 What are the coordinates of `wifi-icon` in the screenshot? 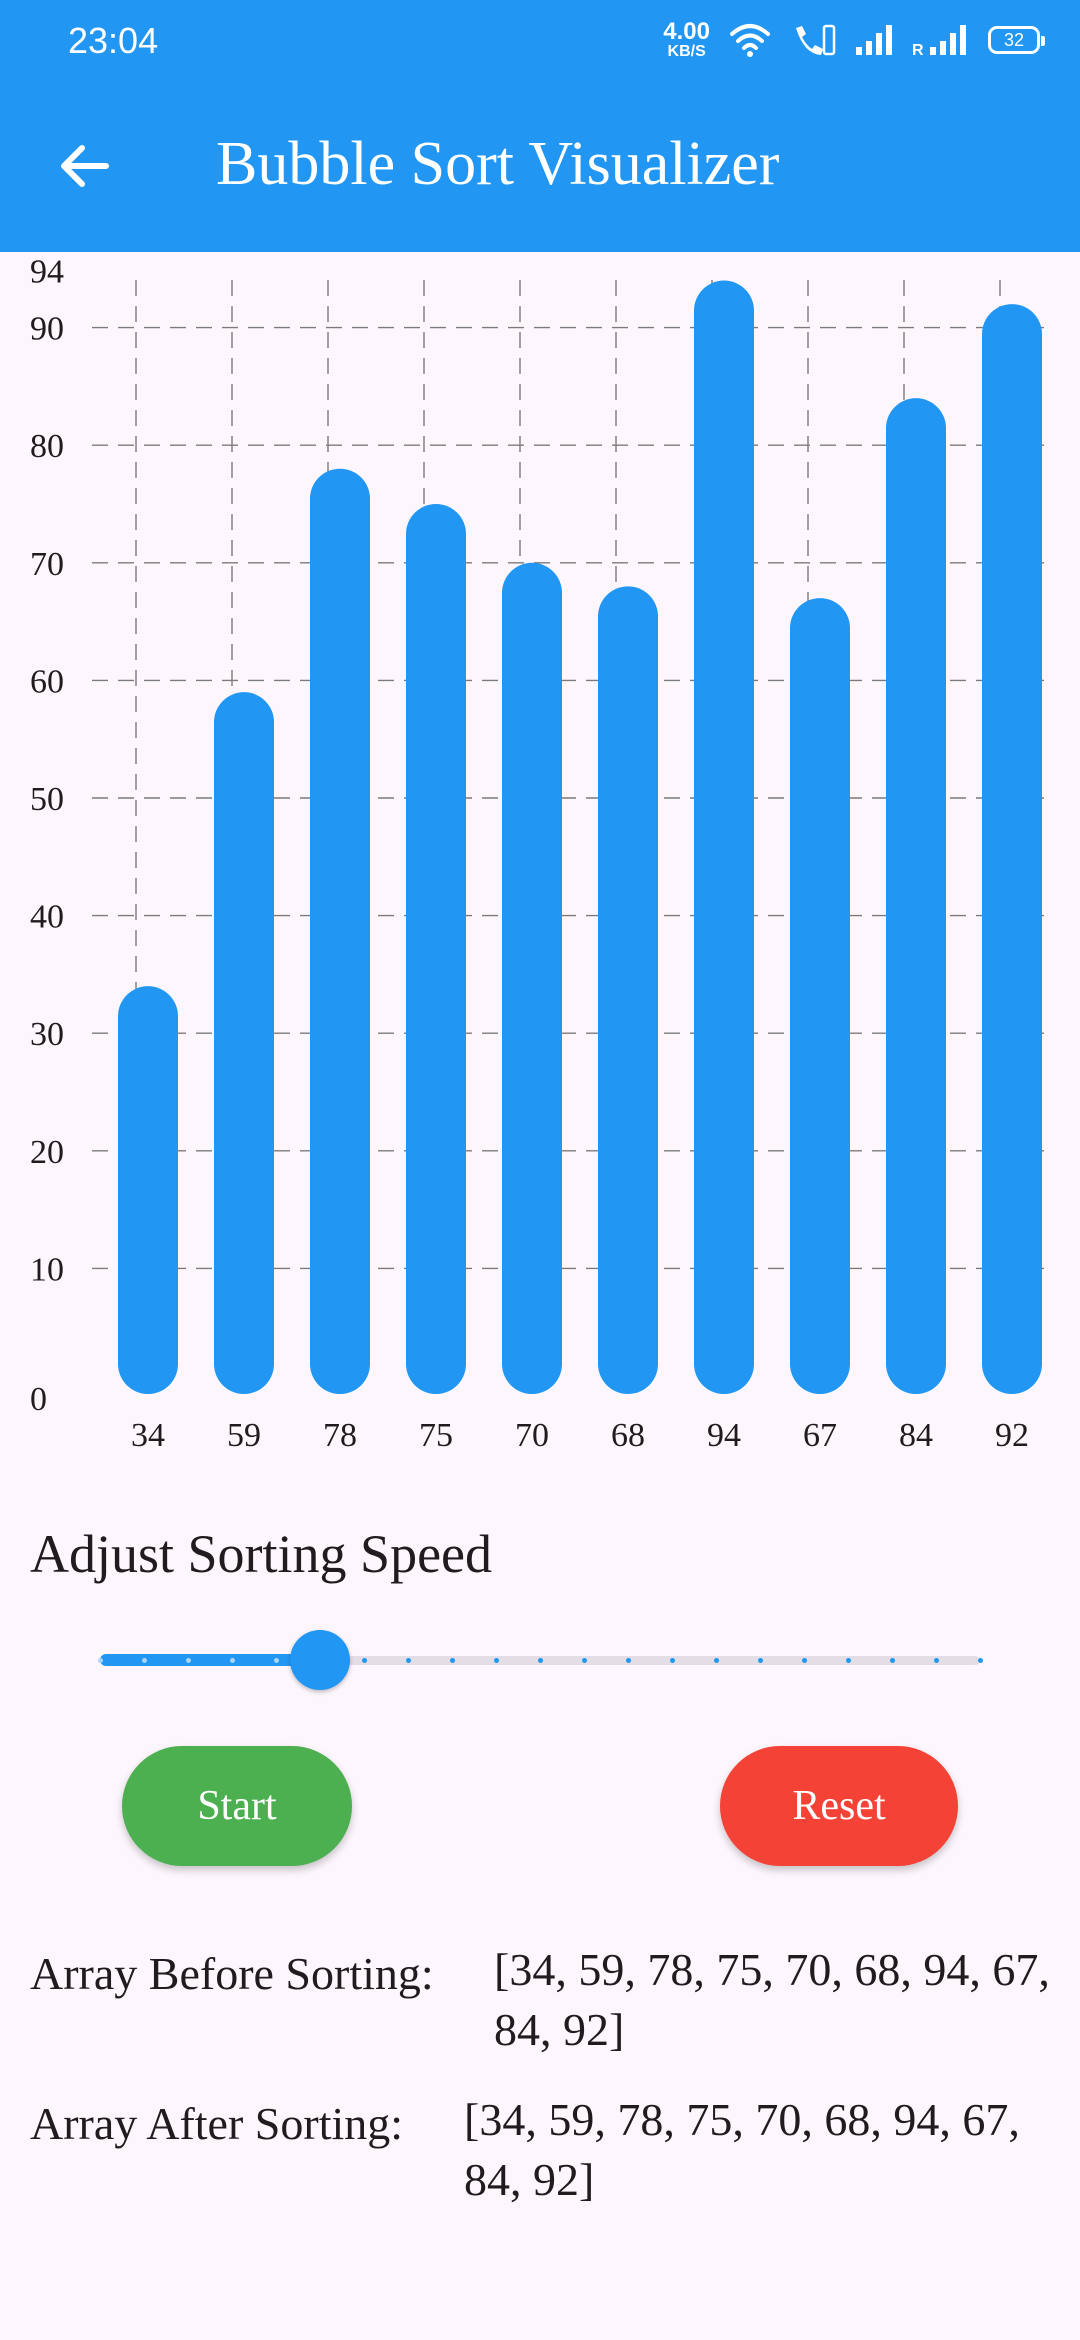 It's located at (750, 40).